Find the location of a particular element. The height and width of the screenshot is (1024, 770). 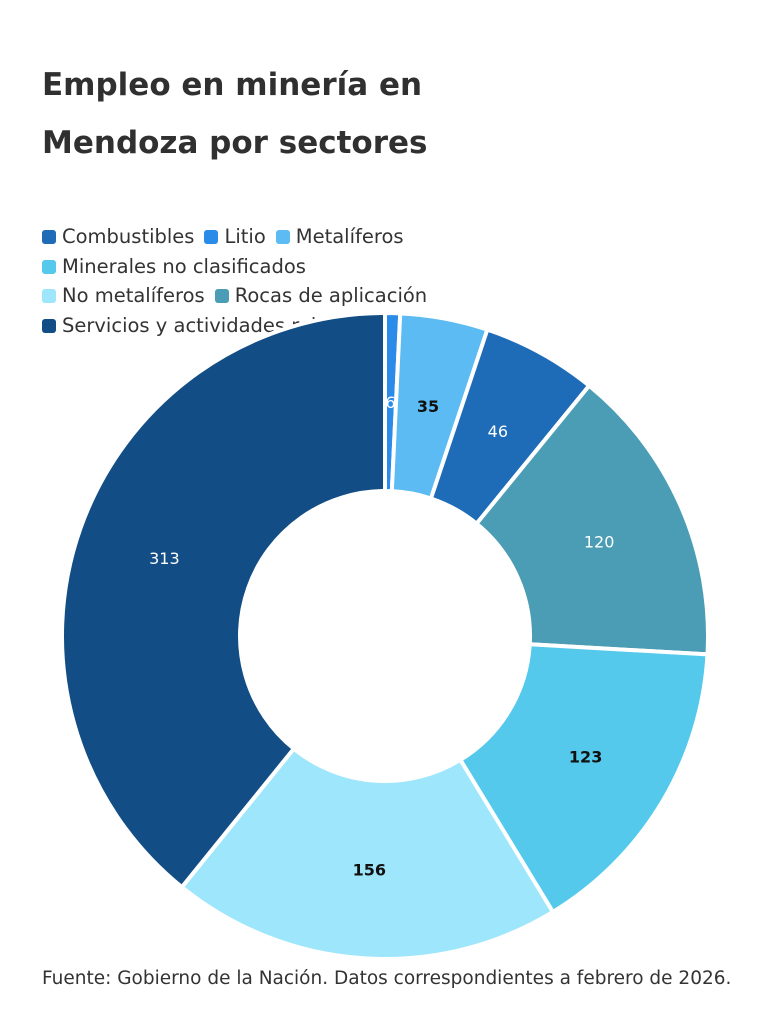

legend-item-metaliferos: Metalíferos is located at coordinates (339, 237).